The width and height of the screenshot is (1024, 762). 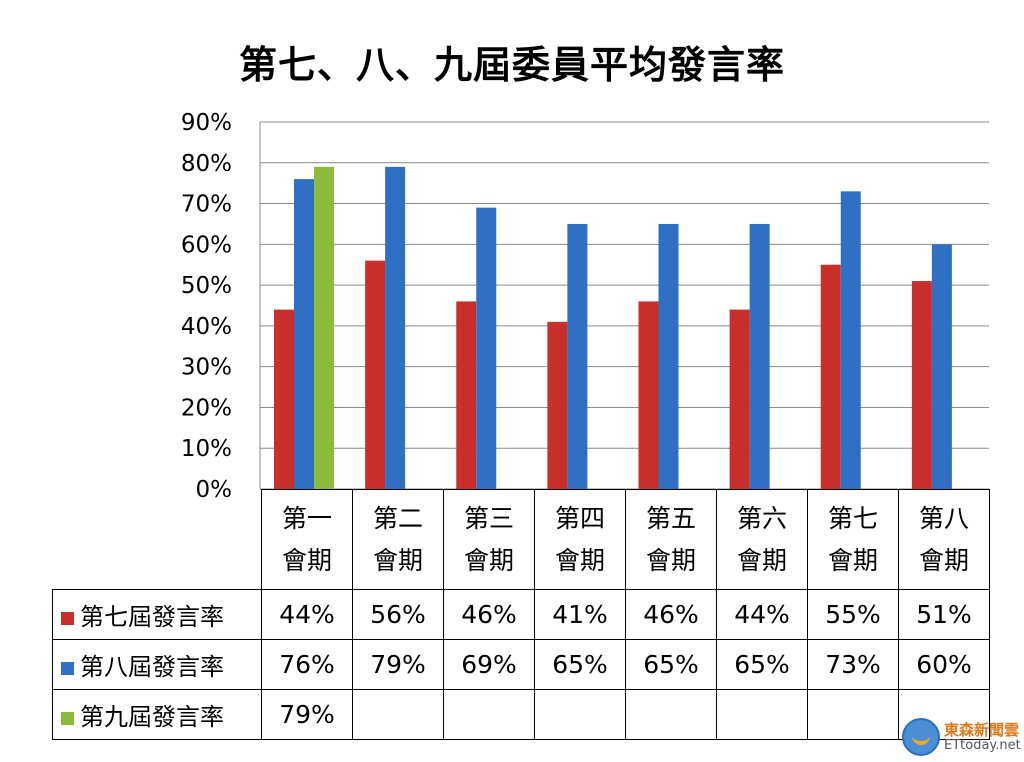 What do you see at coordinates (157, 539) in the screenshot?
I see `table-corner` at bounding box center [157, 539].